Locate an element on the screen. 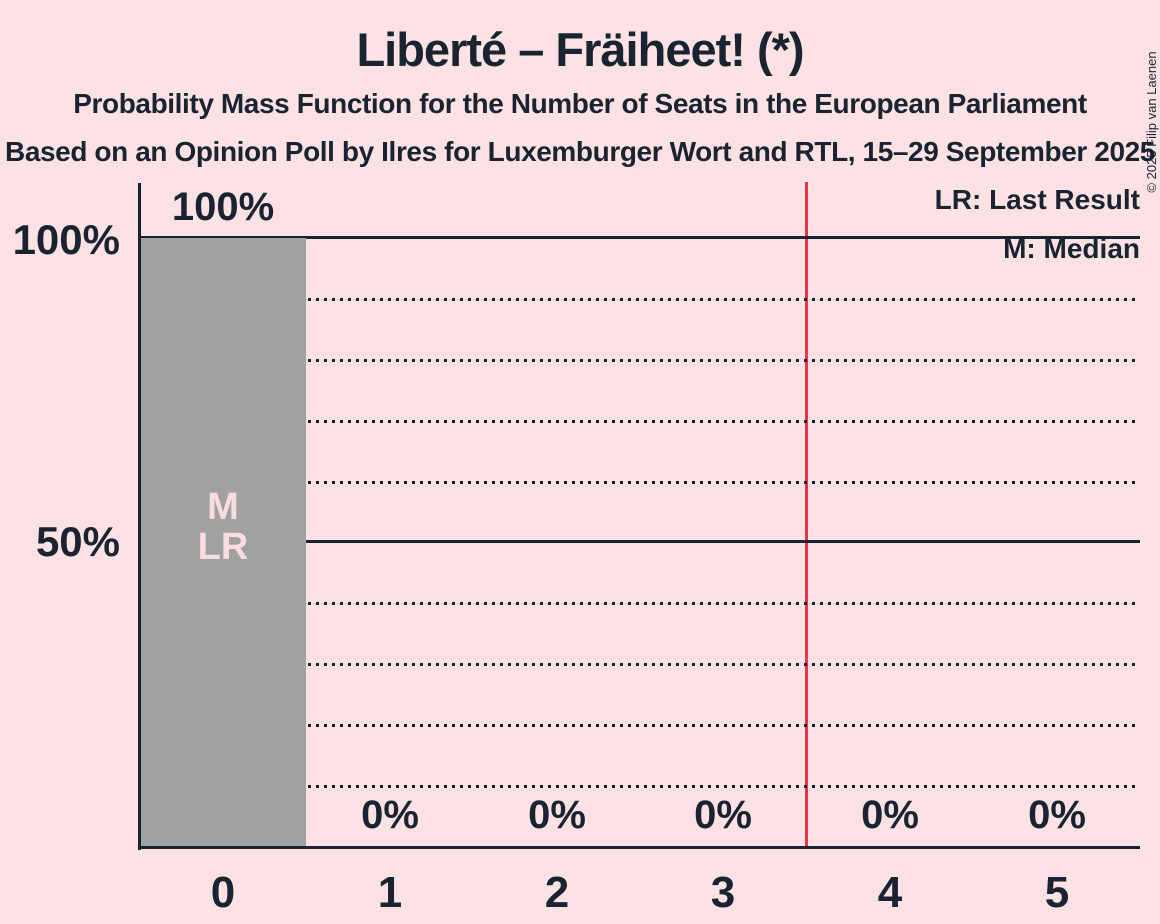 Image resolution: width=1160 pixels, height=924 pixels. value-label-3: 0% is located at coordinates (723, 815).